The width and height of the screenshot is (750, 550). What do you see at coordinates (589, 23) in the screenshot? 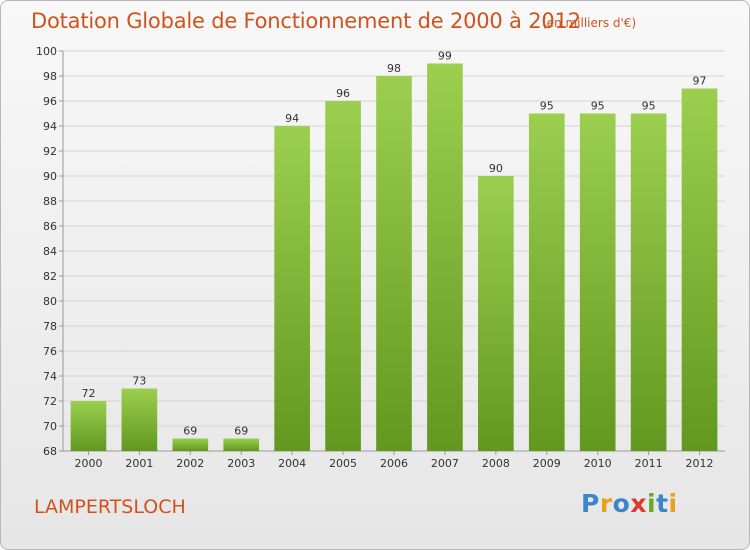
I see `chart-subtitle: (en milliers d'€)` at bounding box center [589, 23].